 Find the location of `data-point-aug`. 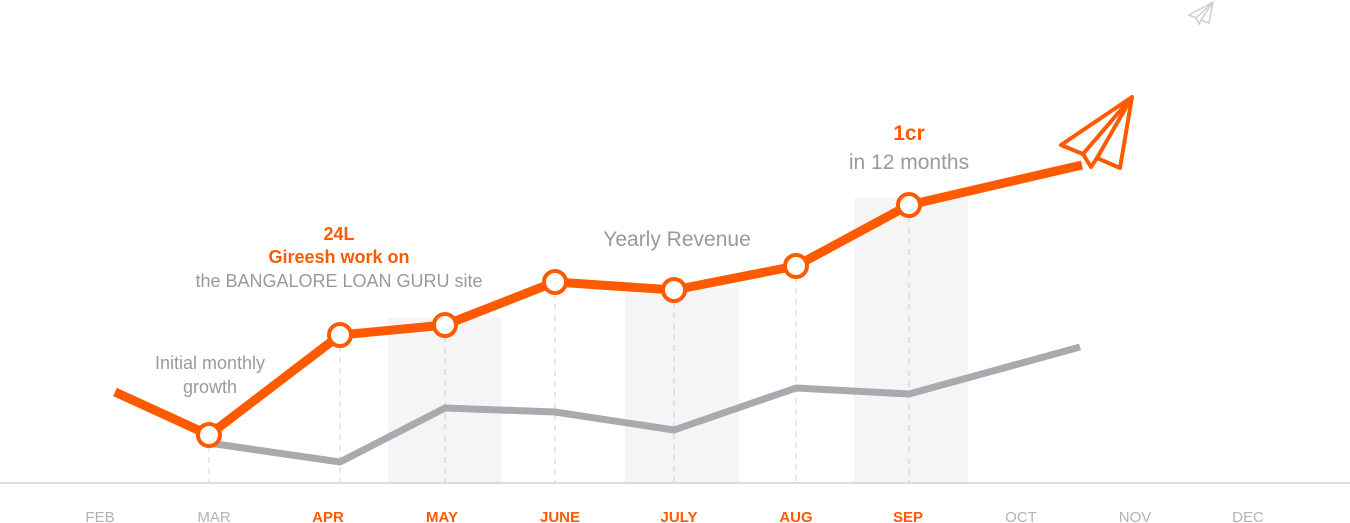

data-point-aug is located at coordinates (796, 266).